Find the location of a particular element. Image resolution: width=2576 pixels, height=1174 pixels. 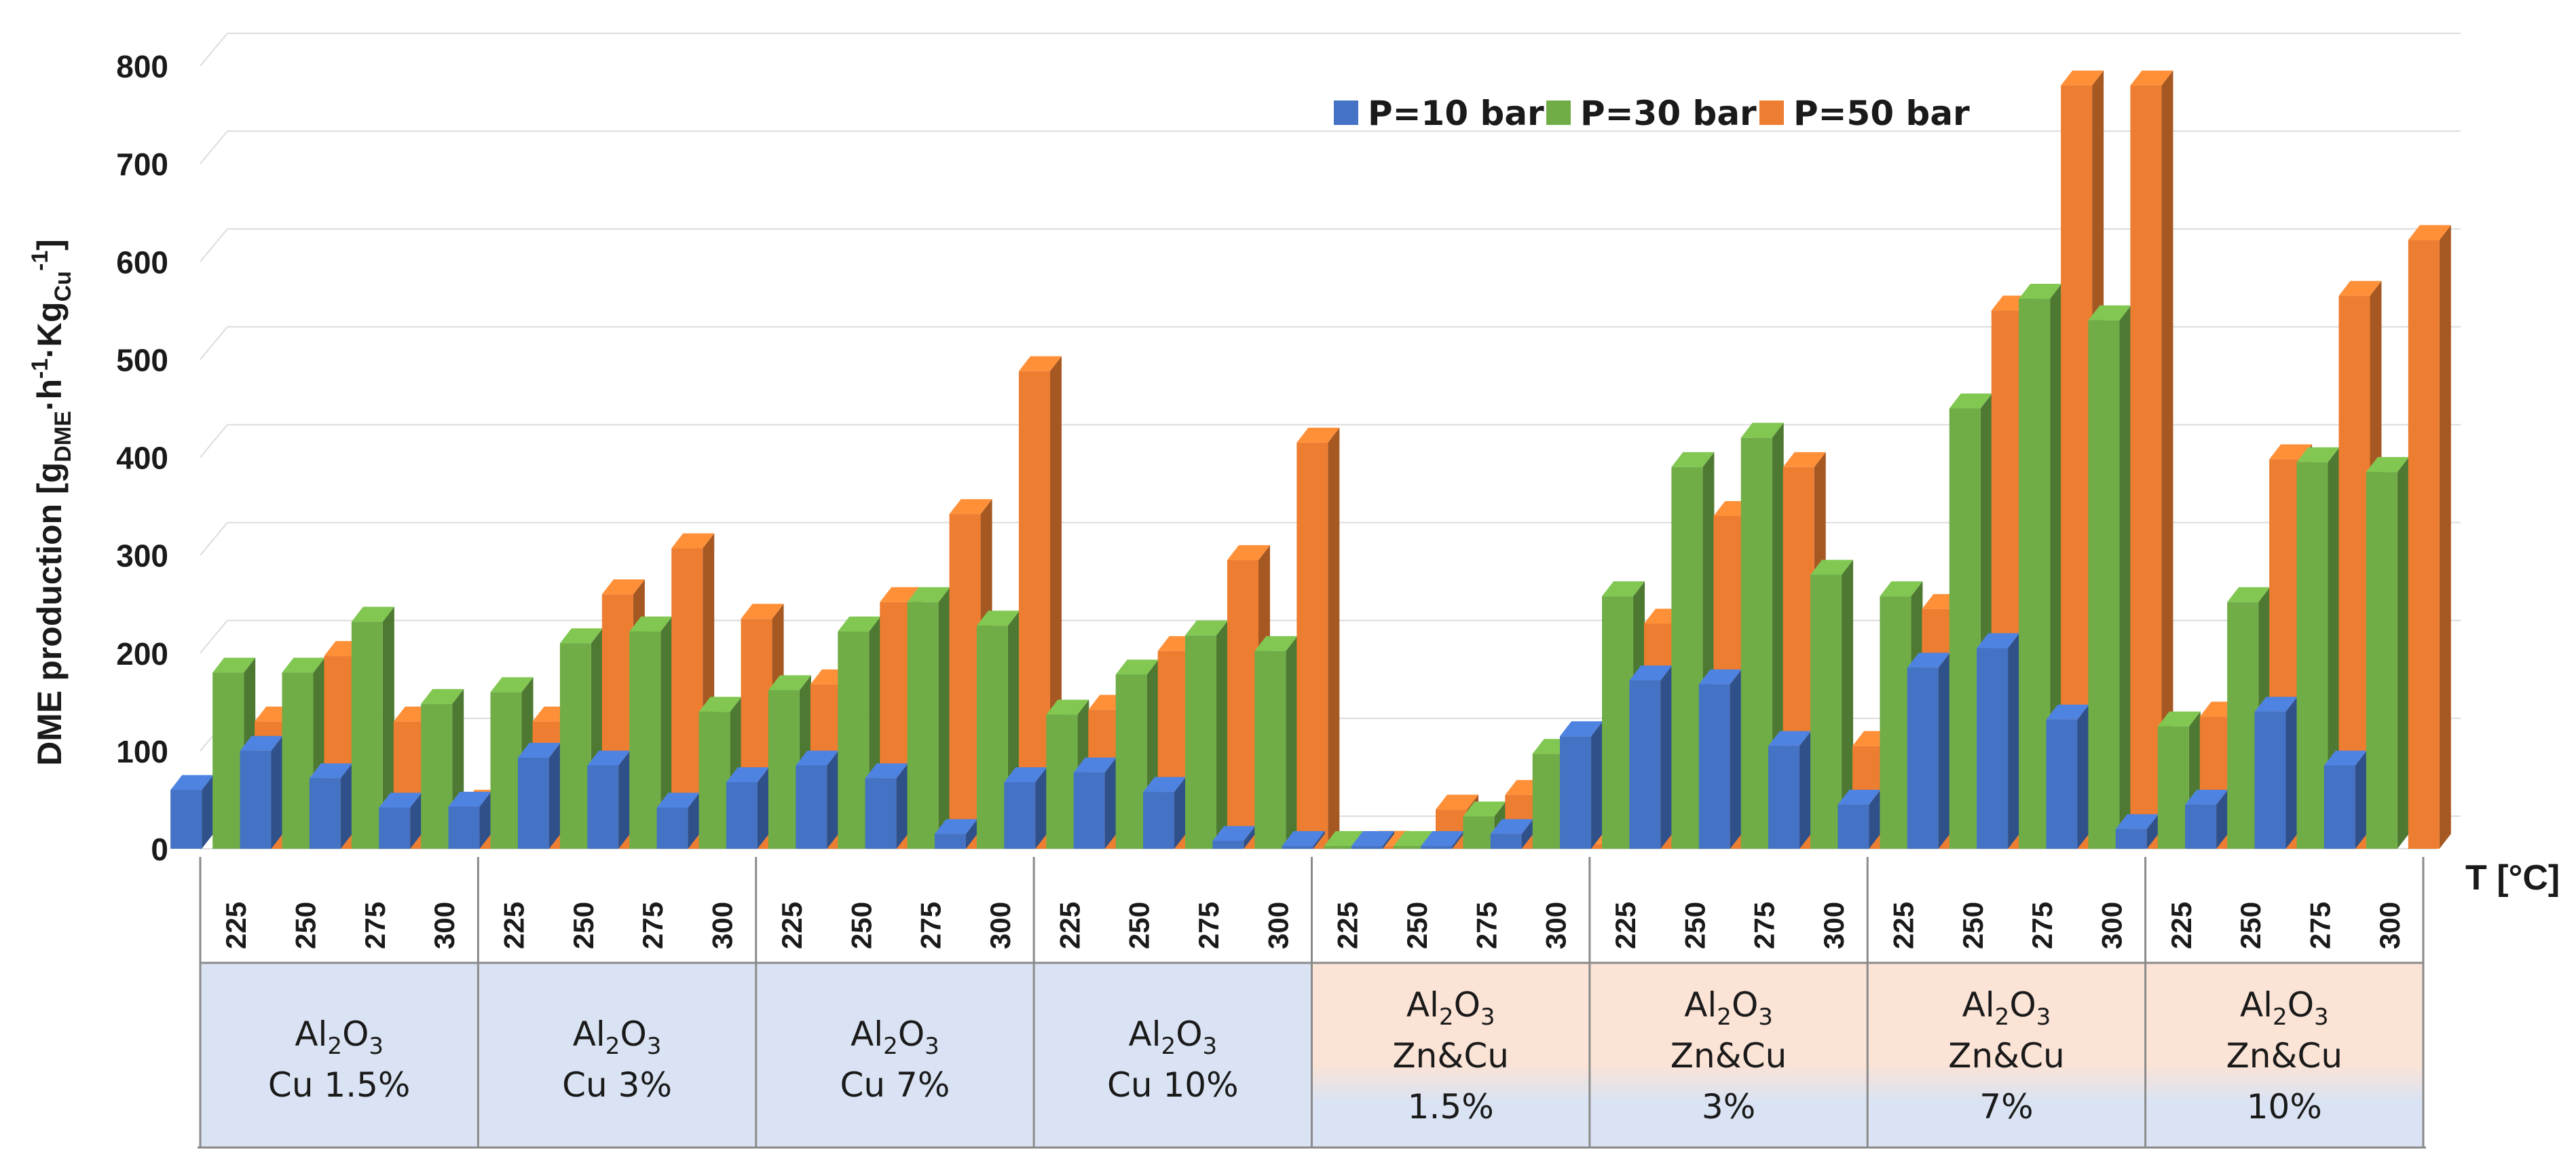

legend-item: P=30 bar is located at coordinates (1652, 113).